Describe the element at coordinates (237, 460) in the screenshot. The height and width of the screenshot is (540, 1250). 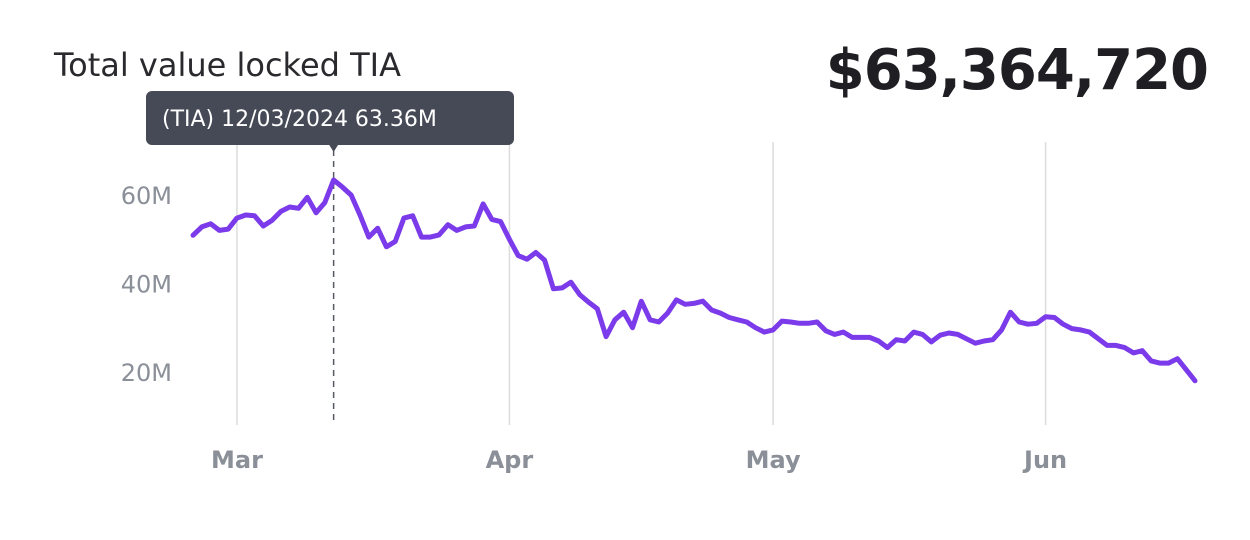
I see `x-tick-label: Mar` at that location.